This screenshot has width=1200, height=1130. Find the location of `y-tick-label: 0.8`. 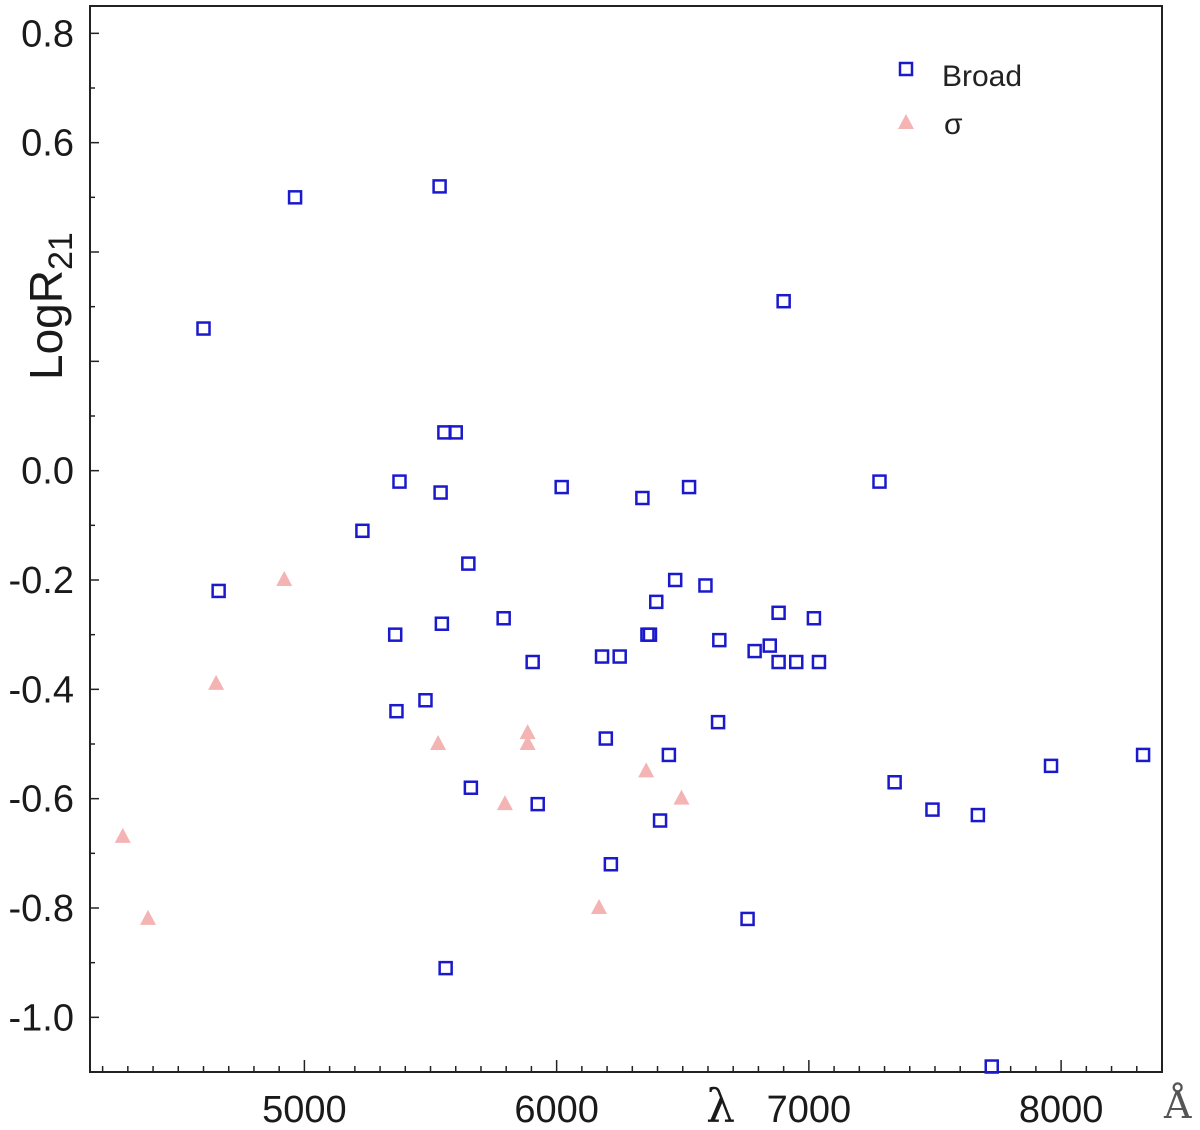

y-tick-label: 0.8 is located at coordinates (47, 34).